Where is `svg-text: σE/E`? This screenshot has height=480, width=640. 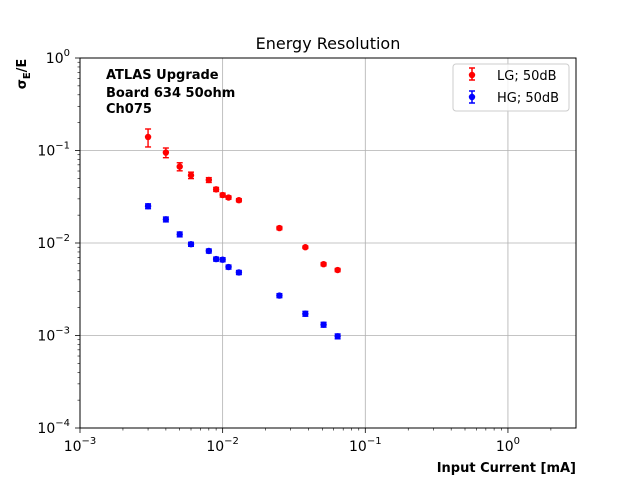
svg-text: σE/E is located at coordinates (24, 74).